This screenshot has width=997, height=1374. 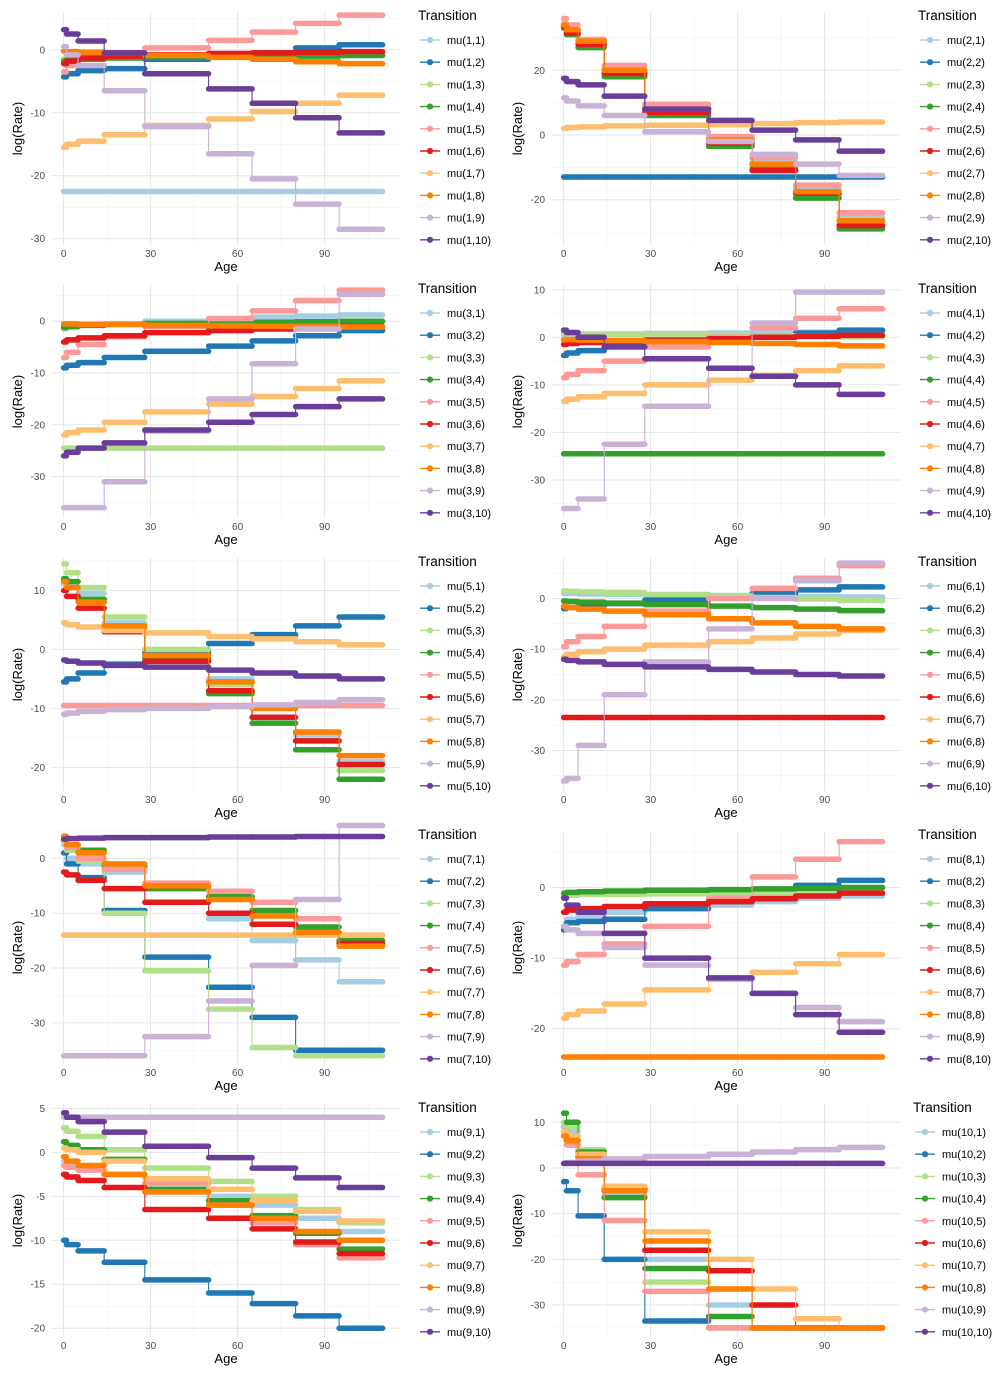 I want to click on y-tick-label: 20, so click(x=540, y=71).